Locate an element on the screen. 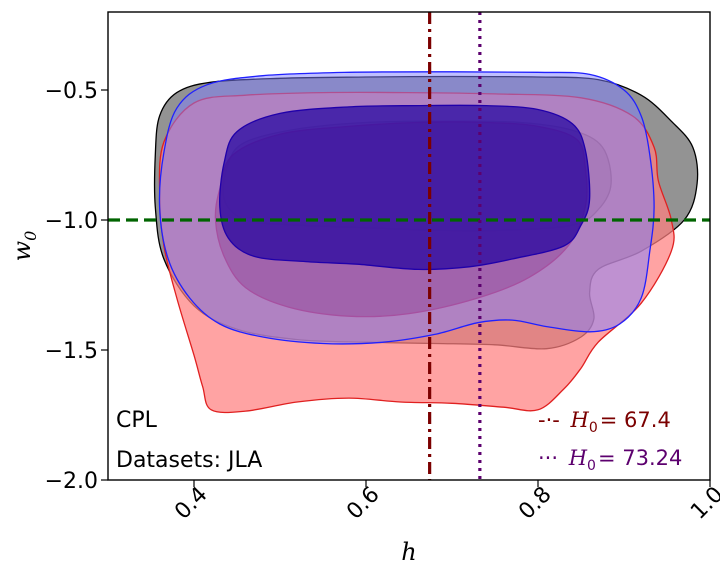 This screenshot has width=720, height=576. legend-entry-h0-local: ··· H0= 73.24 is located at coordinates (610, 460).